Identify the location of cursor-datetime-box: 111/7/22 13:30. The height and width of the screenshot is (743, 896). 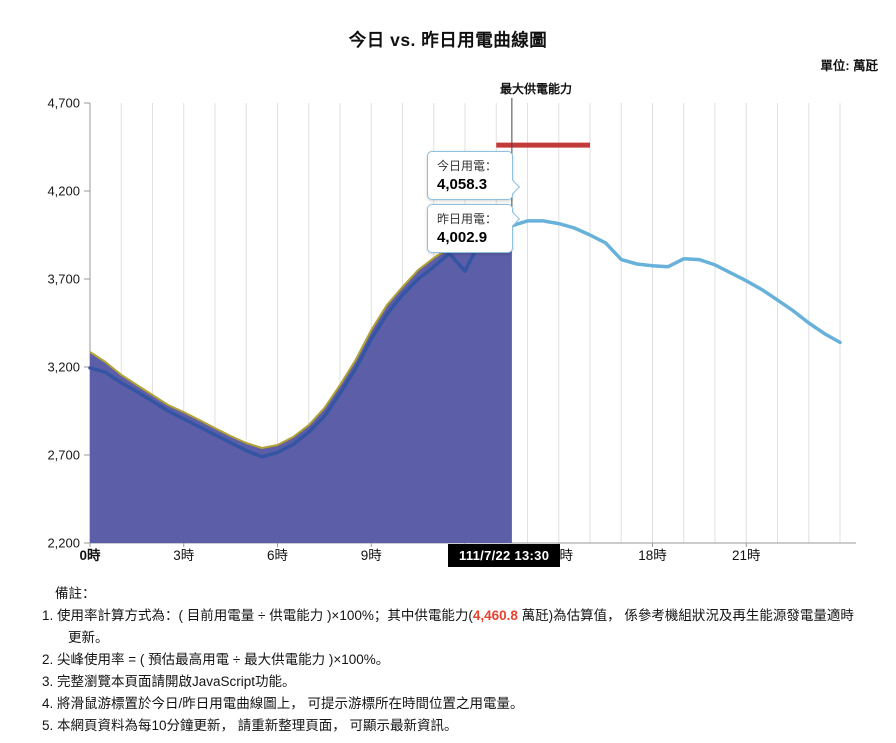
(504, 555).